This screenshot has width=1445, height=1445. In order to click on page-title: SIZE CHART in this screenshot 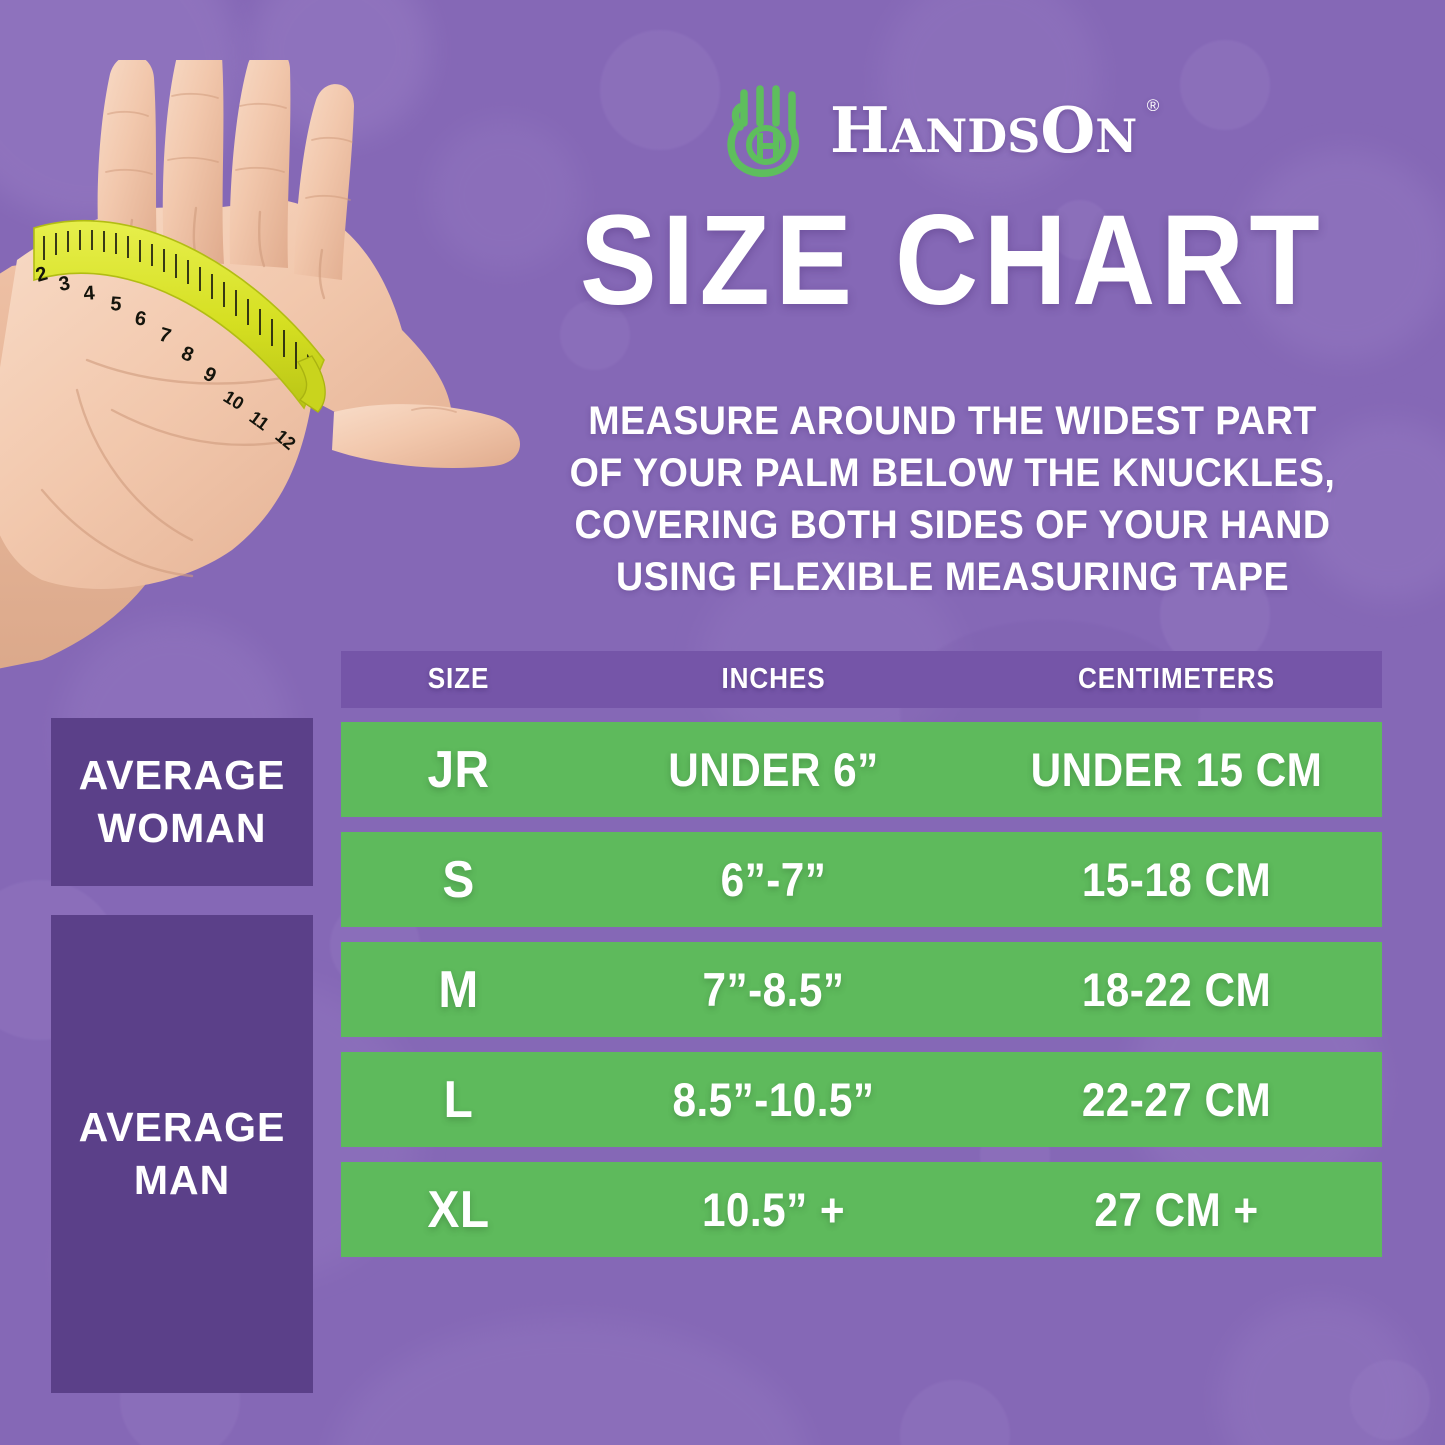, I will do `click(952, 260)`.